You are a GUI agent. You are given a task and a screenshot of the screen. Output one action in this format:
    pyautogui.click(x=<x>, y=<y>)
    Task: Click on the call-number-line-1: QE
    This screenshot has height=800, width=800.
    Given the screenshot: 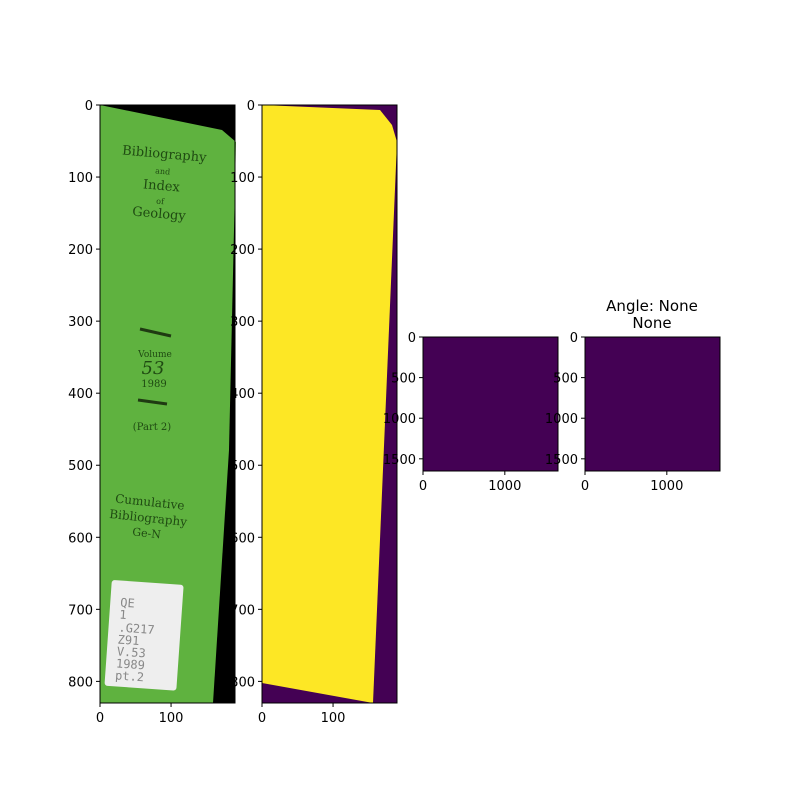 What is the action you would take?
    pyautogui.click(x=127, y=603)
    